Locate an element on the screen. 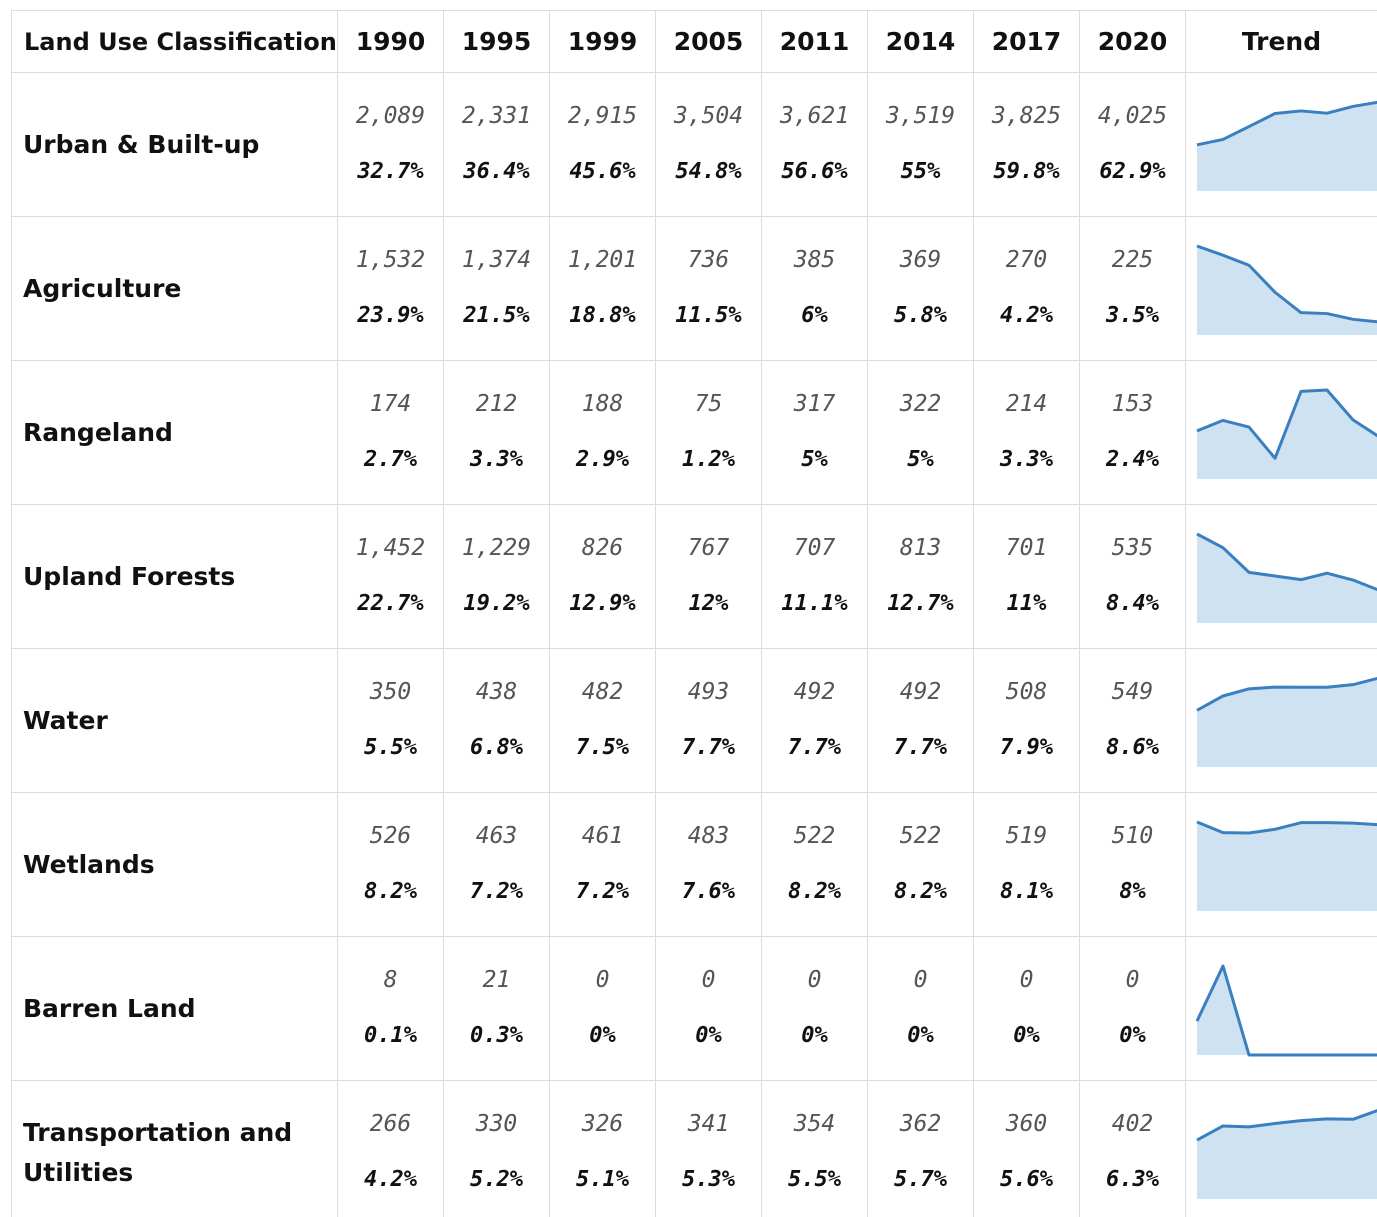  value-cell: 8 0.1% is located at coordinates (390, 1008).